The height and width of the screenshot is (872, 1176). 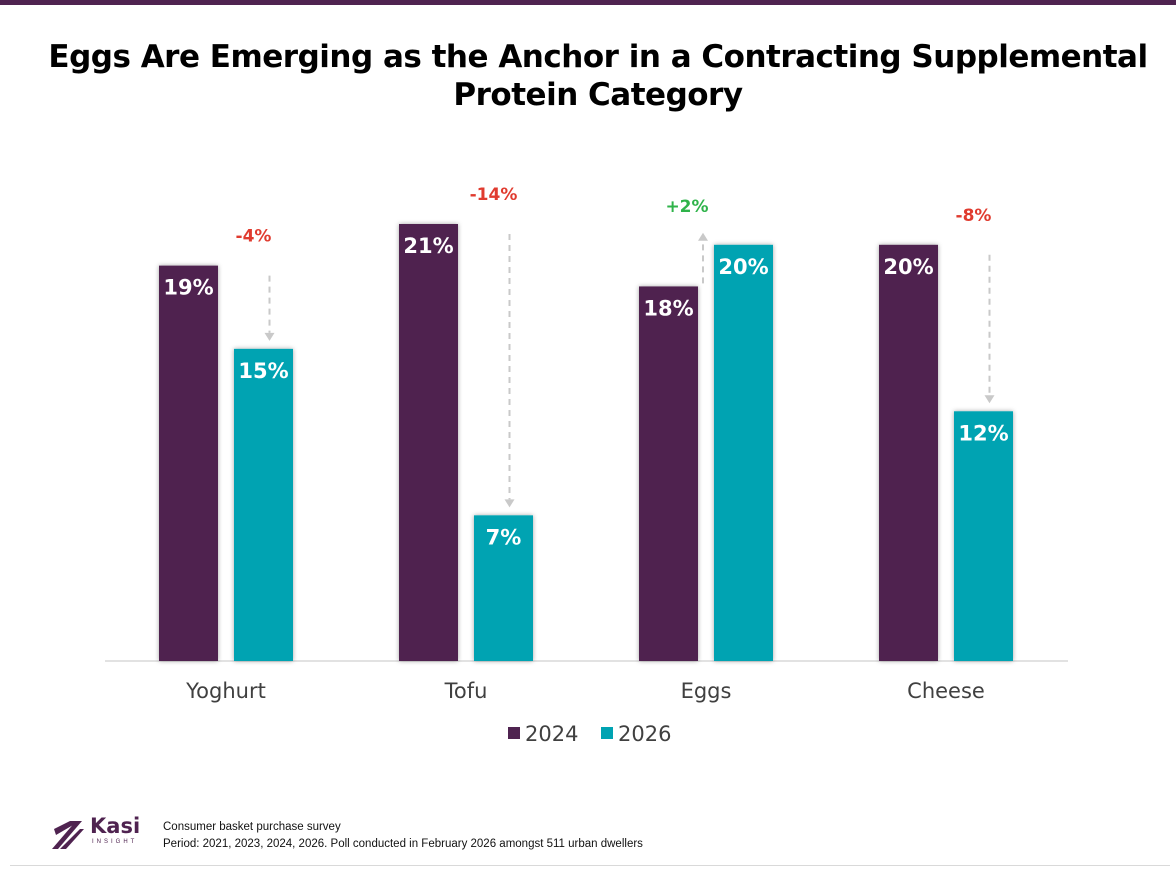 I want to click on data-label-2024-yoghurt: 19%, so click(x=188, y=288).